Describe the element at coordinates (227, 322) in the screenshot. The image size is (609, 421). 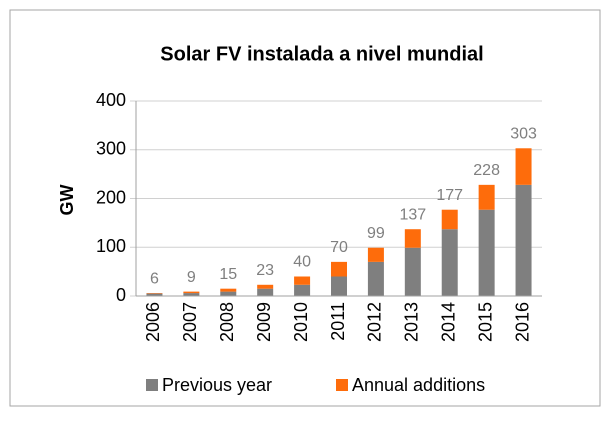
I see `x-tick-label: 2008` at that location.